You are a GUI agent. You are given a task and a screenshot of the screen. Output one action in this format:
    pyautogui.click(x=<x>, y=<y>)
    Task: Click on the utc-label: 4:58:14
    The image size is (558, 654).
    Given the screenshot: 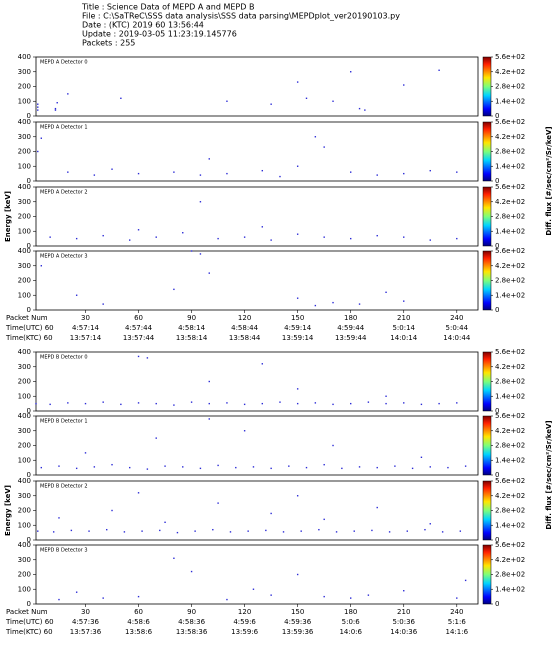 What is the action you would take?
    pyautogui.click(x=192, y=328)
    